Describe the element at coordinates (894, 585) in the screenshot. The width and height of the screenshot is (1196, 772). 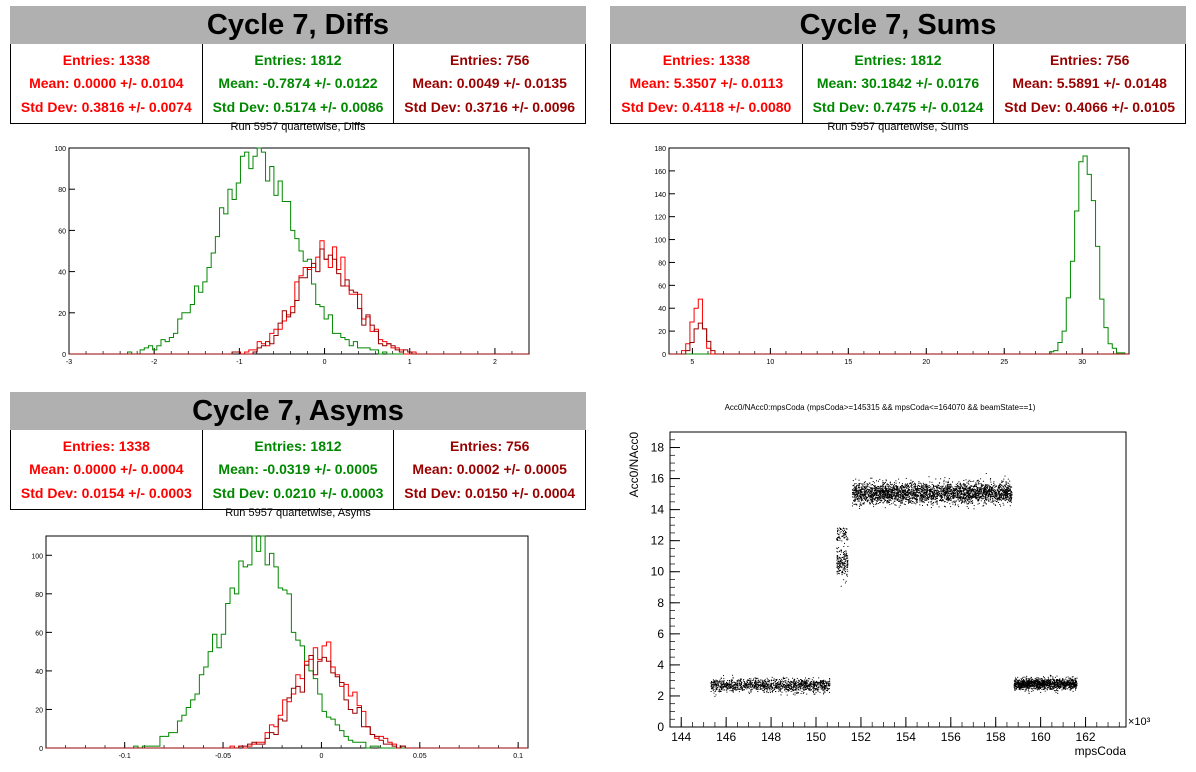
I see `scatter-points` at that location.